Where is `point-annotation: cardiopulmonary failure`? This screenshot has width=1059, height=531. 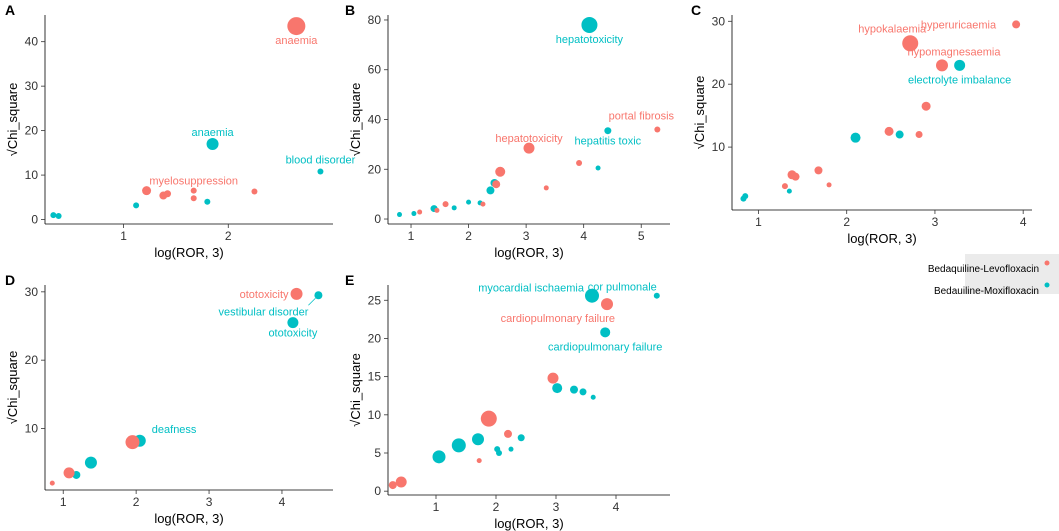 point-annotation: cardiopulmonary failure is located at coordinates (558, 319).